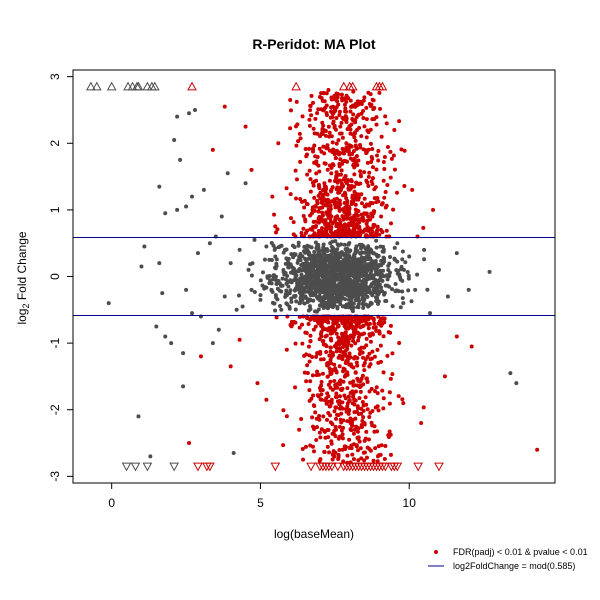  Describe the element at coordinates (210, 467) in the screenshot. I see `clipped-point-down-significant` at that location.